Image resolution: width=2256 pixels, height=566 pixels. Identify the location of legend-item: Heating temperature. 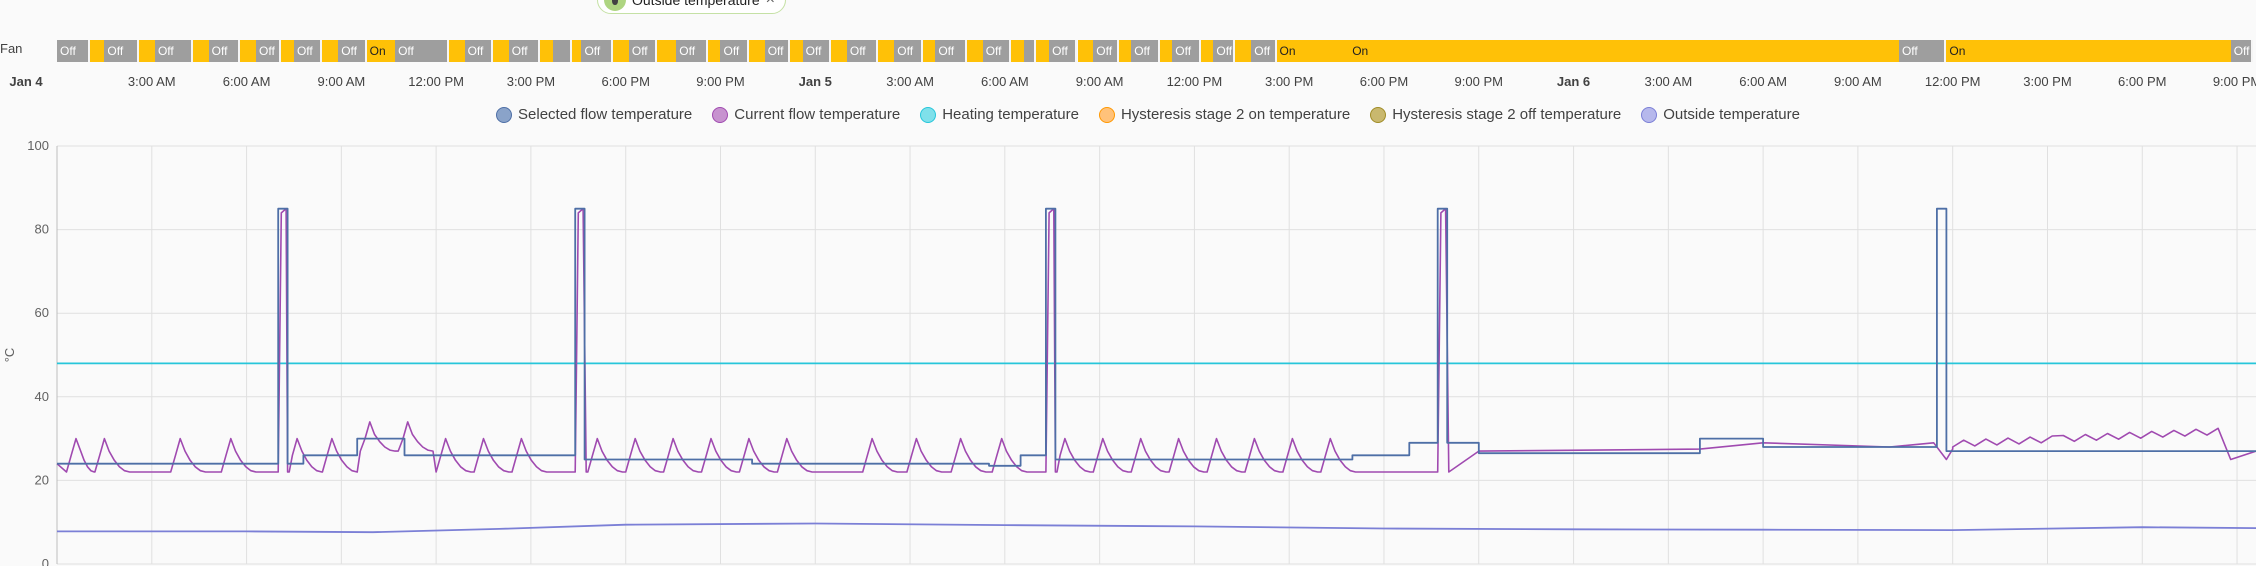
(999, 114).